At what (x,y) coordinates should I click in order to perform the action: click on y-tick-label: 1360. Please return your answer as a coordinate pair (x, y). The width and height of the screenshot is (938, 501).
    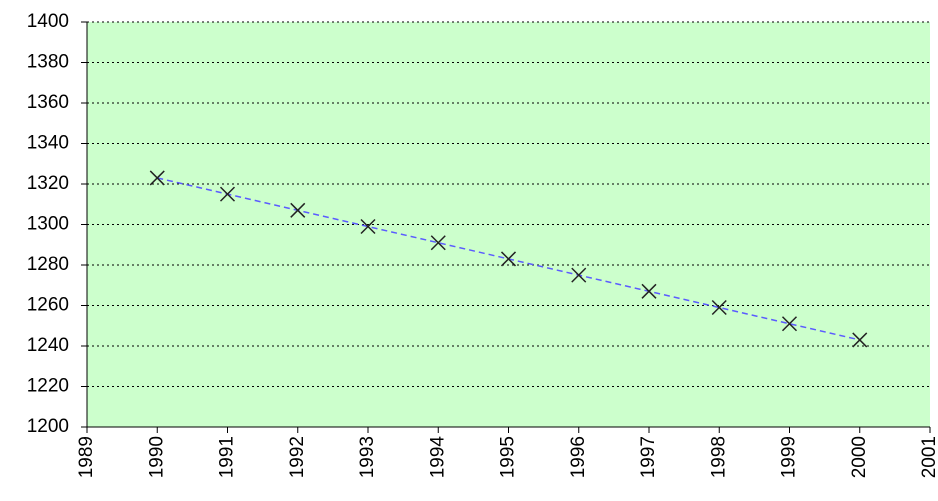
    Looking at the image, I should click on (48, 102).